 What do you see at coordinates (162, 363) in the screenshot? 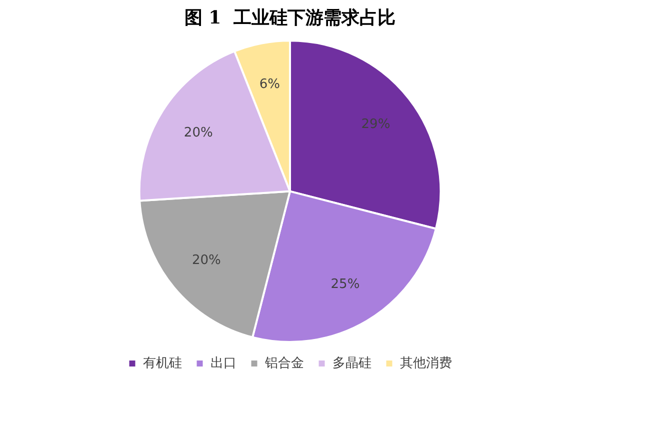
I see `legend-label: 有机硅` at bounding box center [162, 363].